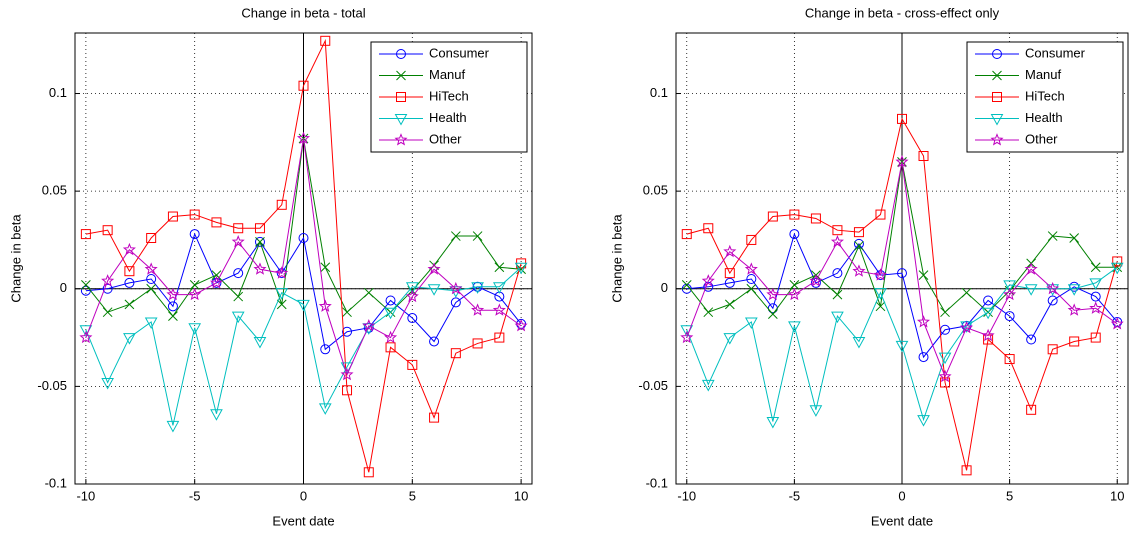  Describe the element at coordinates (303, 12) in the screenshot. I see `chart-title: Change in beta - total` at that location.